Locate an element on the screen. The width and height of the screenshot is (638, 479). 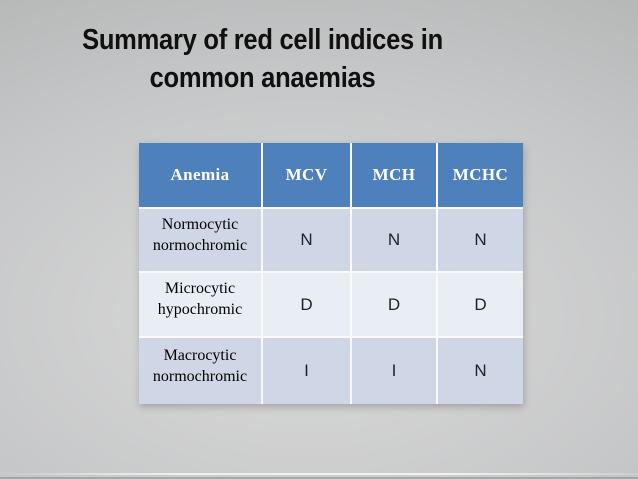
anemia-type-line1: Normocytic is located at coordinates (200, 224).